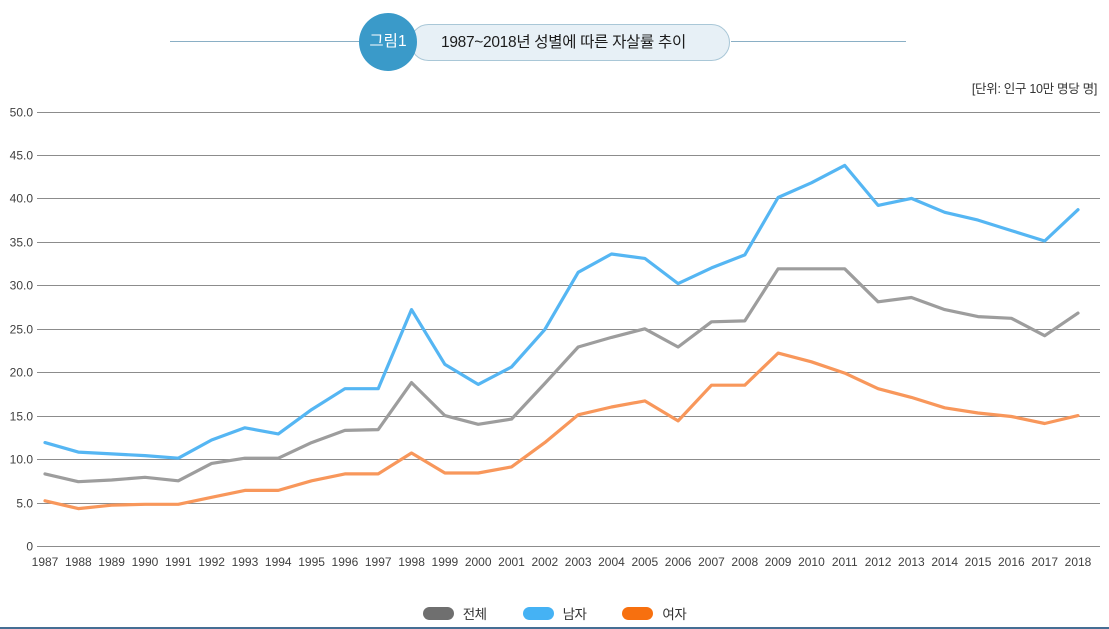  I want to click on figure-title: 1987~2018년 성별에 따른 자살률 추이, so click(563, 42).